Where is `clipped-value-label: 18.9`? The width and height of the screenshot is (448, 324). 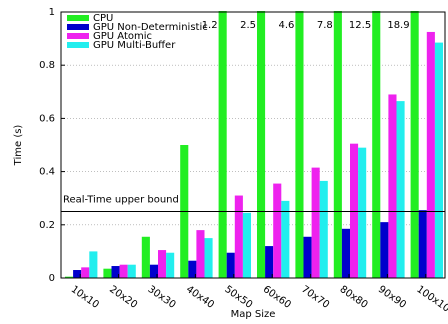
clipped-value-label: 18.9 is located at coordinates (398, 25).